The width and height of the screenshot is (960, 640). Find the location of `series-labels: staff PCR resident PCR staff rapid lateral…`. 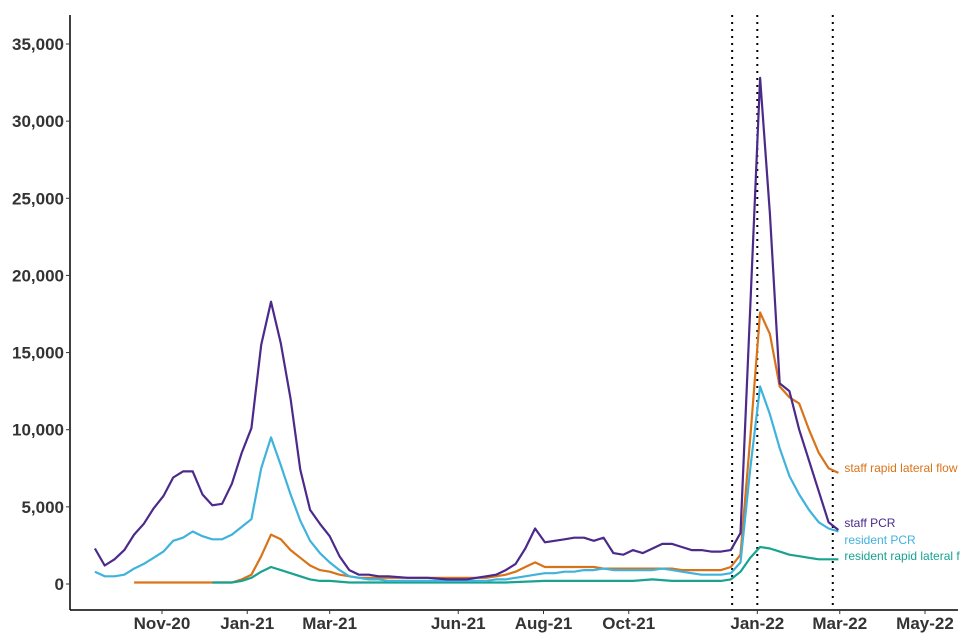

series-labels: staff PCR resident PCR staff rapid lateral… is located at coordinates (902, 512).